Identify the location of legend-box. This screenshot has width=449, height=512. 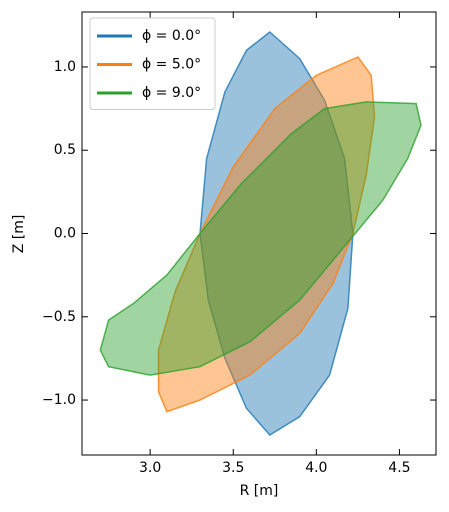
(152, 63).